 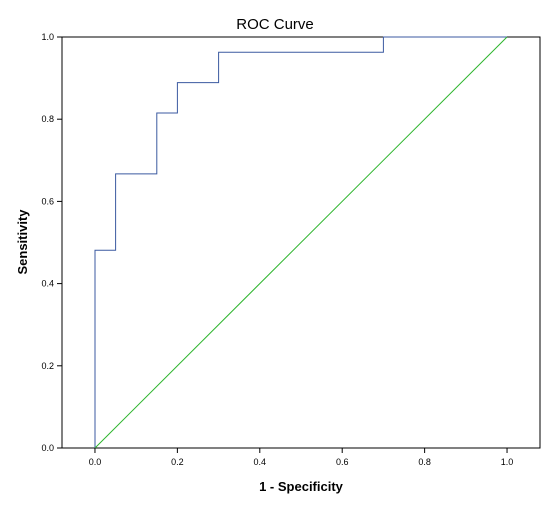 What do you see at coordinates (47, 119) in the screenshot?
I see `y-tick-label: 0.8` at bounding box center [47, 119].